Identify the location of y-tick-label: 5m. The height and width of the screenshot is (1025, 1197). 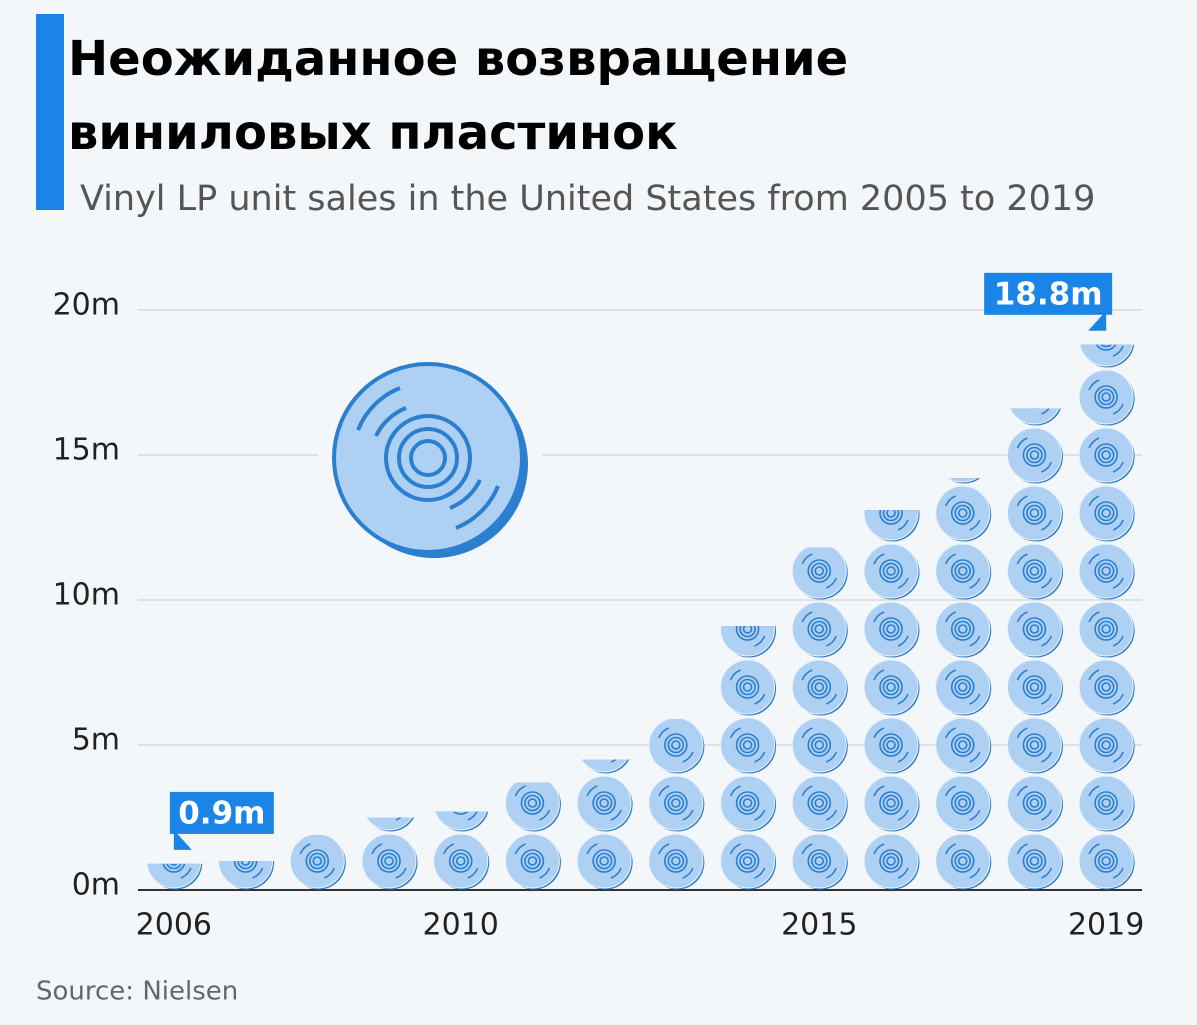
(96, 740).